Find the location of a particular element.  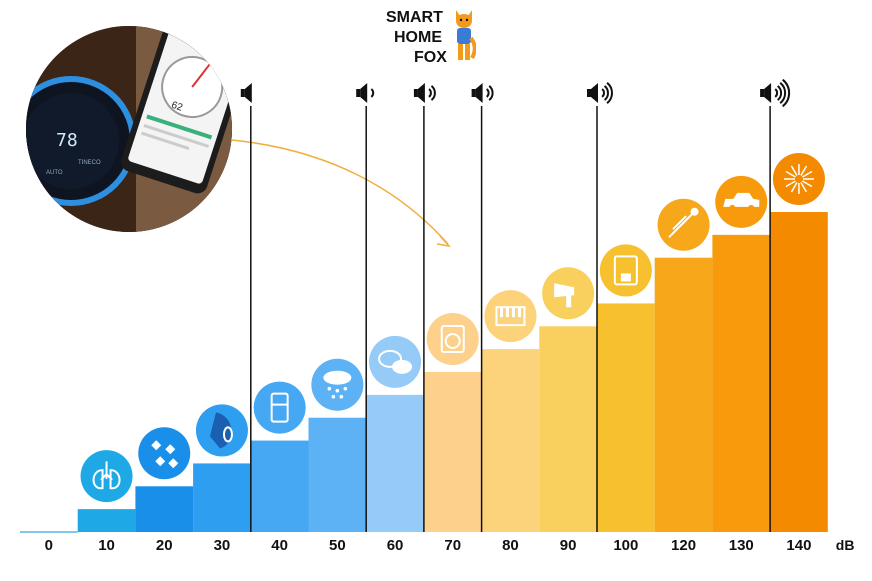

vacuum-display: 78 is located at coordinates (67, 140).